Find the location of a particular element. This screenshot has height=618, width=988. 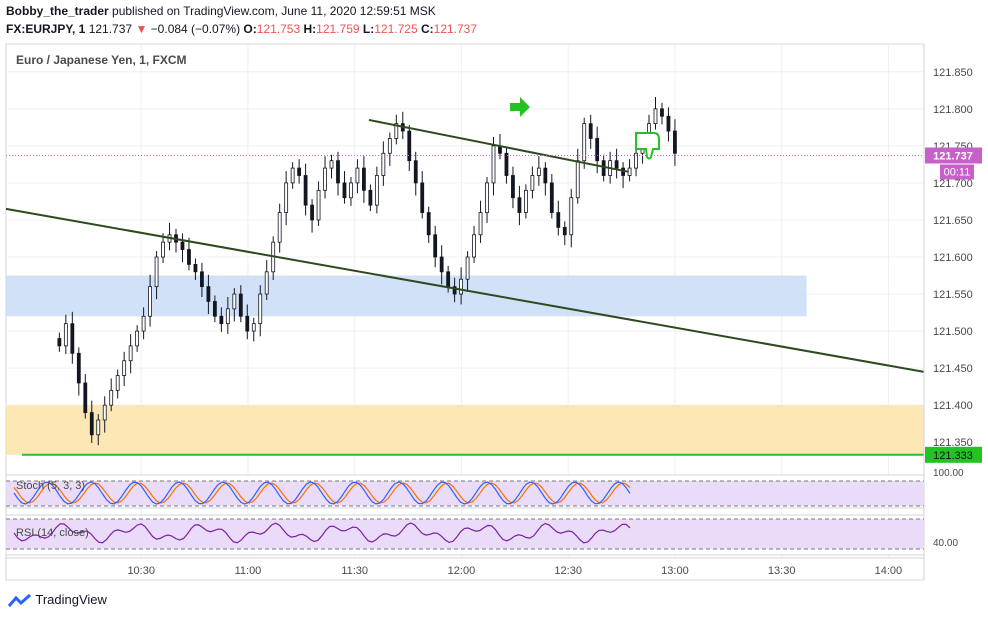

countdown-tag is located at coordinates (957, 172).